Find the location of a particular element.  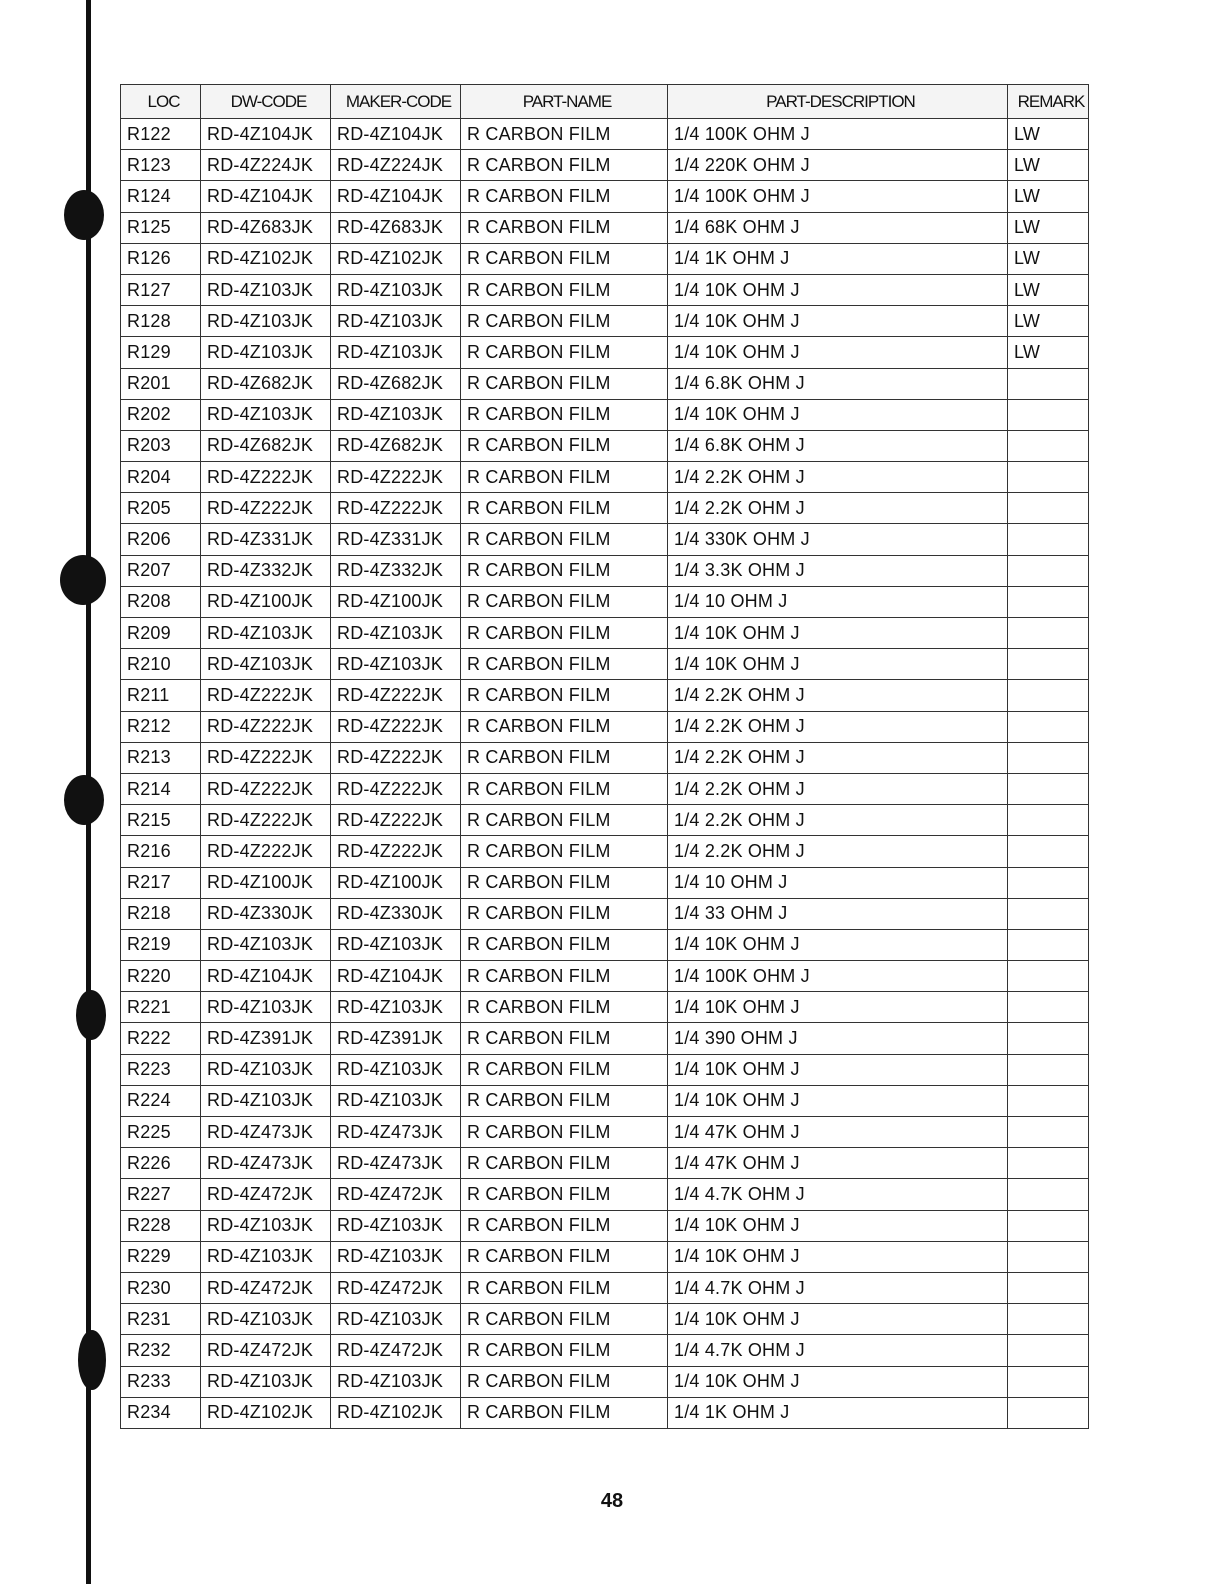

cell-loc: R209 is located at coordinates (160, 633).